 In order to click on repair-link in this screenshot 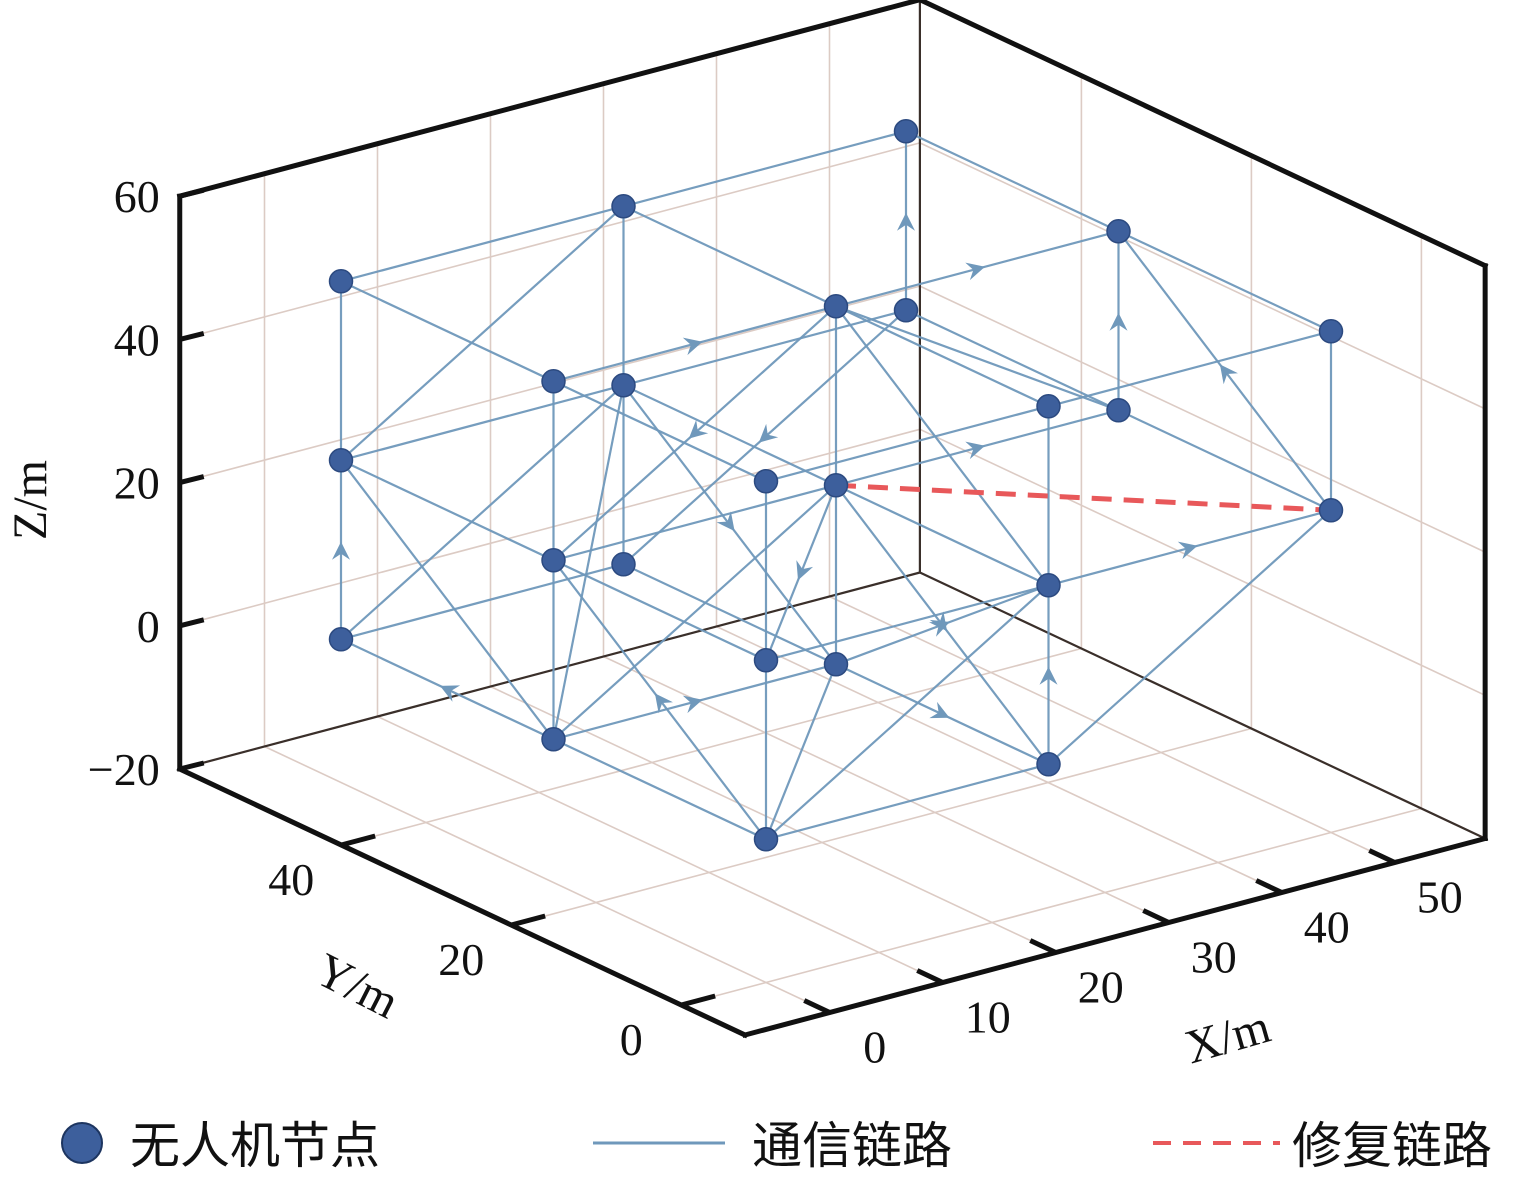, I will do `click(1083, 497)`.